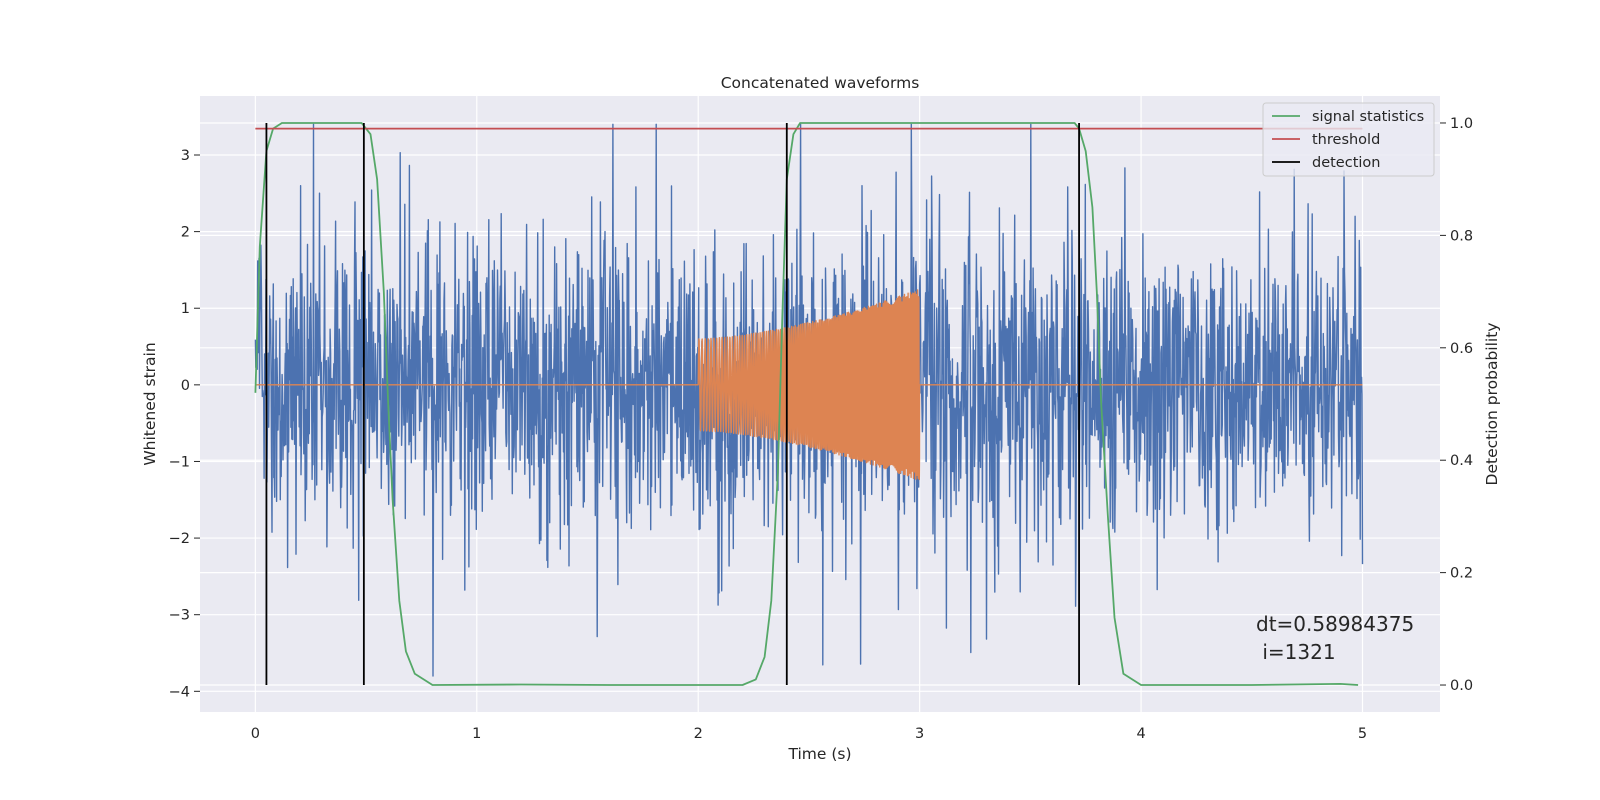  Describe the element at coordinates (1461, 461) in the screenshot. I see `y2-tick-label-2: 0.4` at that location.